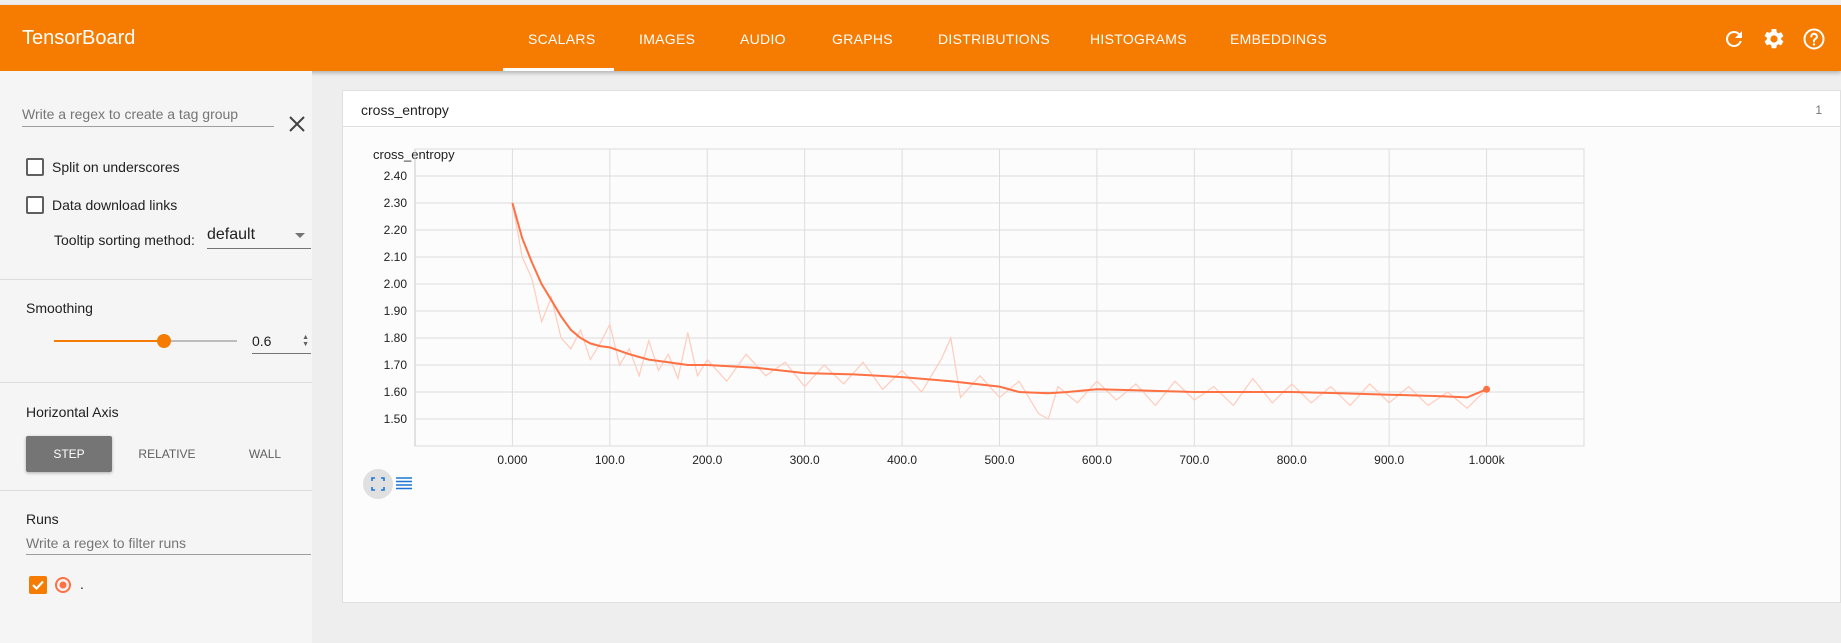 This screenshot has width=1841, height=643. What do you see at coordinates (805, 460) in the screenshot?
I see `x-tick-label: 300.0` at bounding box center [805, 460].